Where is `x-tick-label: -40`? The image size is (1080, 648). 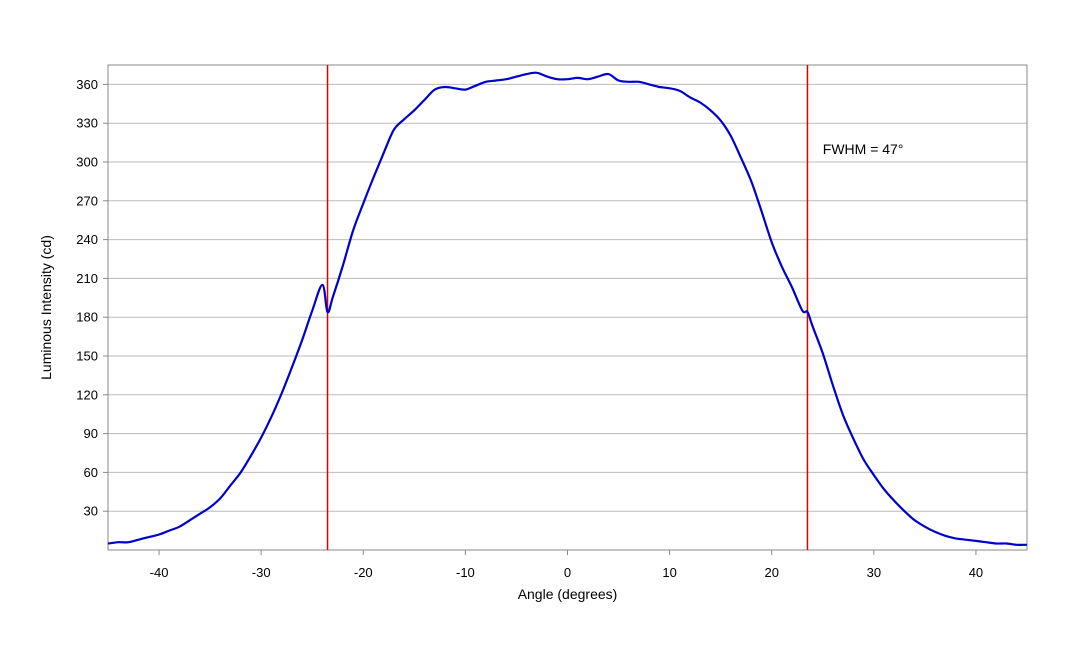 x-tick-label: -40 is located at coordinates (159, 572).